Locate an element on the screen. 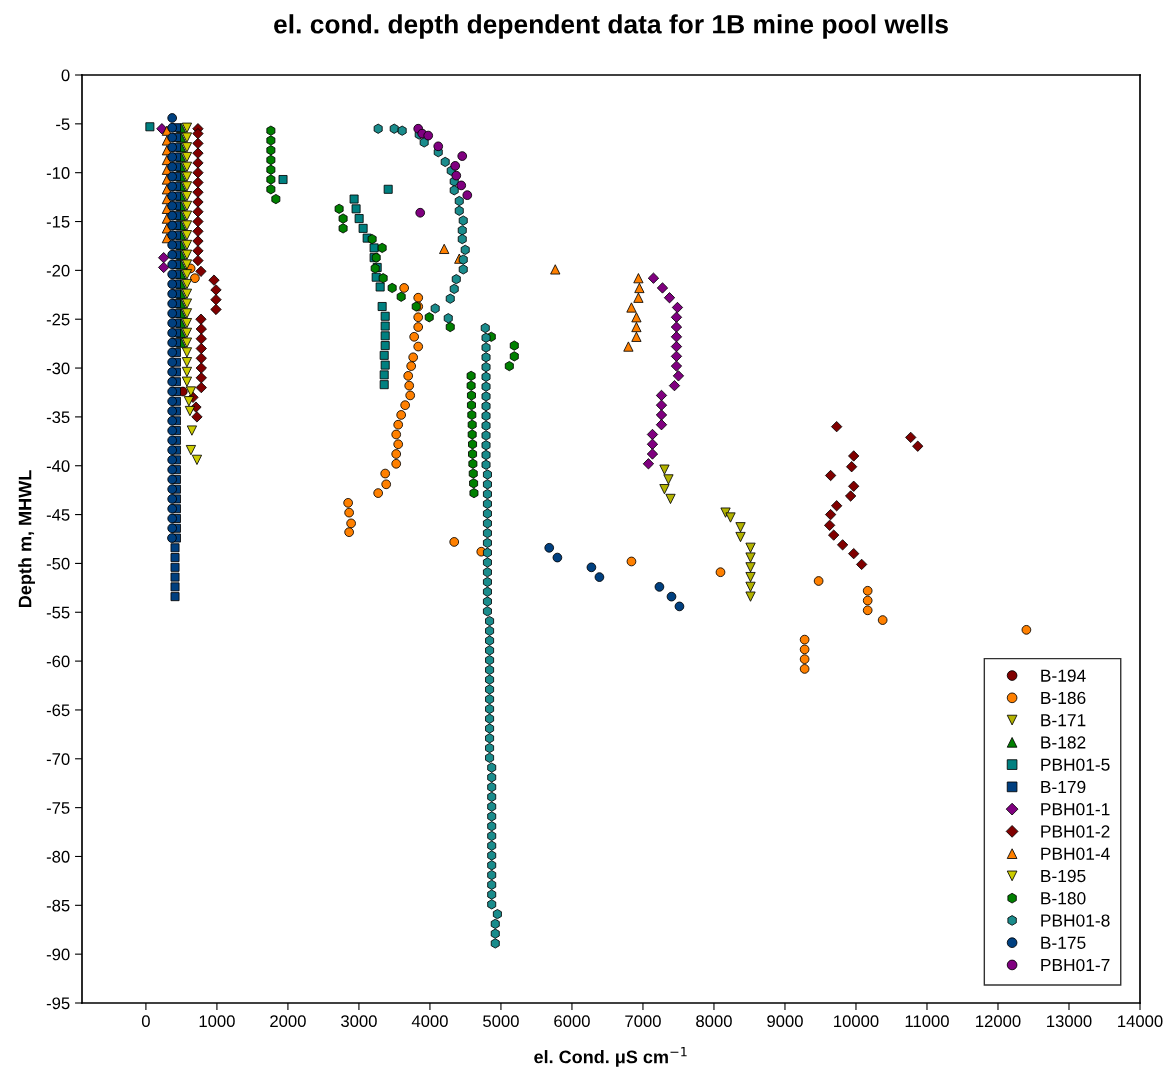  y-tick-label: -45 is located at coordinates (58, 515).